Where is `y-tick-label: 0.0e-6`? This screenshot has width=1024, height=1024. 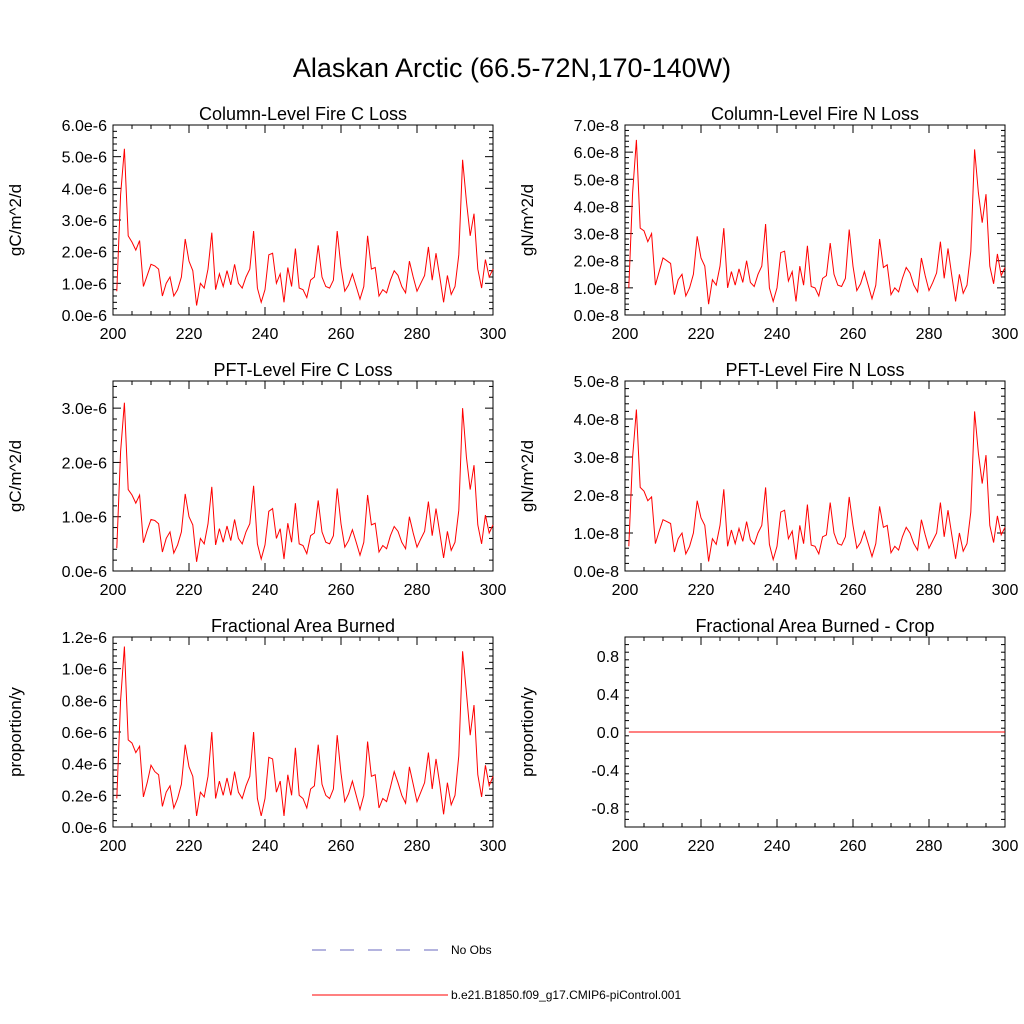 y-tick-label: 0.0e-6 is located at coordinates (84, 828).